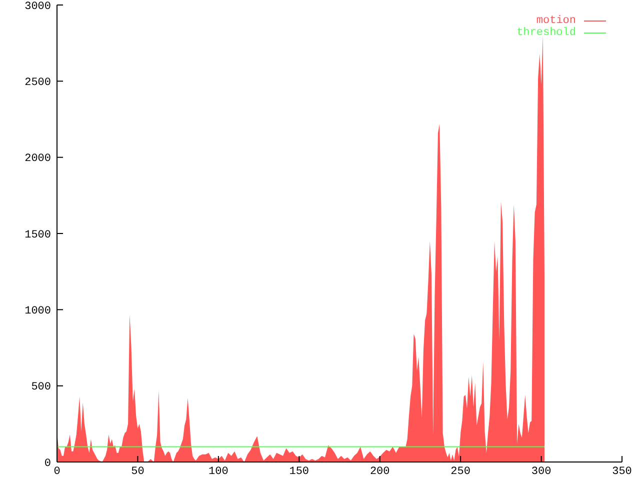  I want to click on x-tick-label: 350, so click(622, 472).